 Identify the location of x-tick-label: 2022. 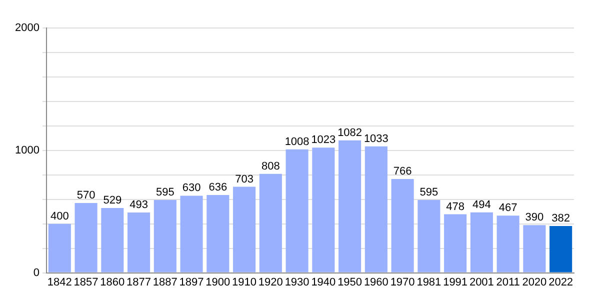
(561, 282).